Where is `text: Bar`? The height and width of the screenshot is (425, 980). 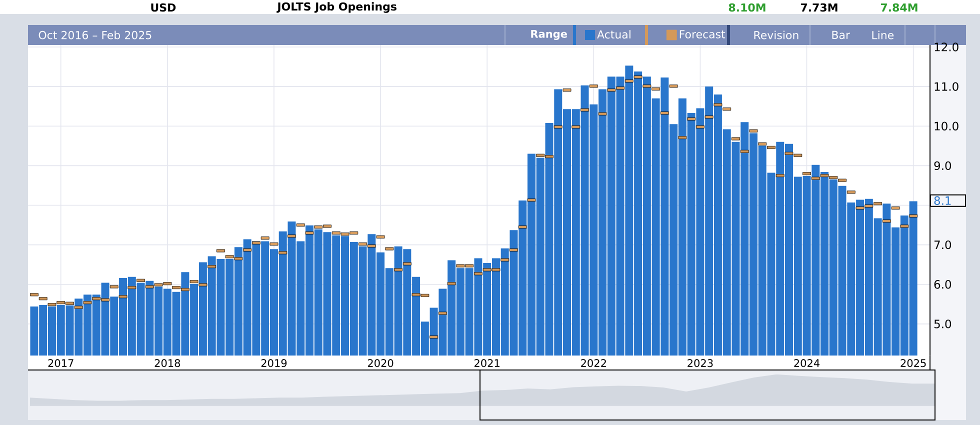 text: Bar is located at coordinates (841, 35).